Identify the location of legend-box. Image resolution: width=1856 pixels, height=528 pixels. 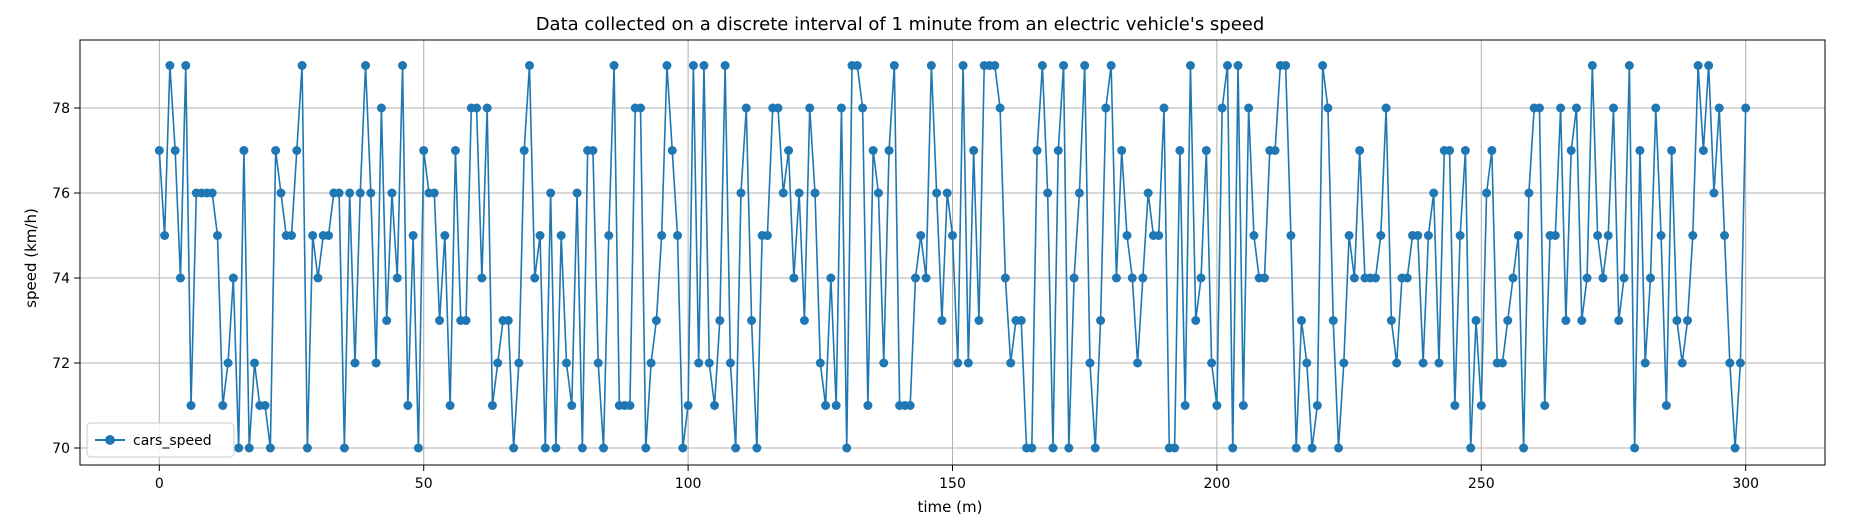
(160, 440).